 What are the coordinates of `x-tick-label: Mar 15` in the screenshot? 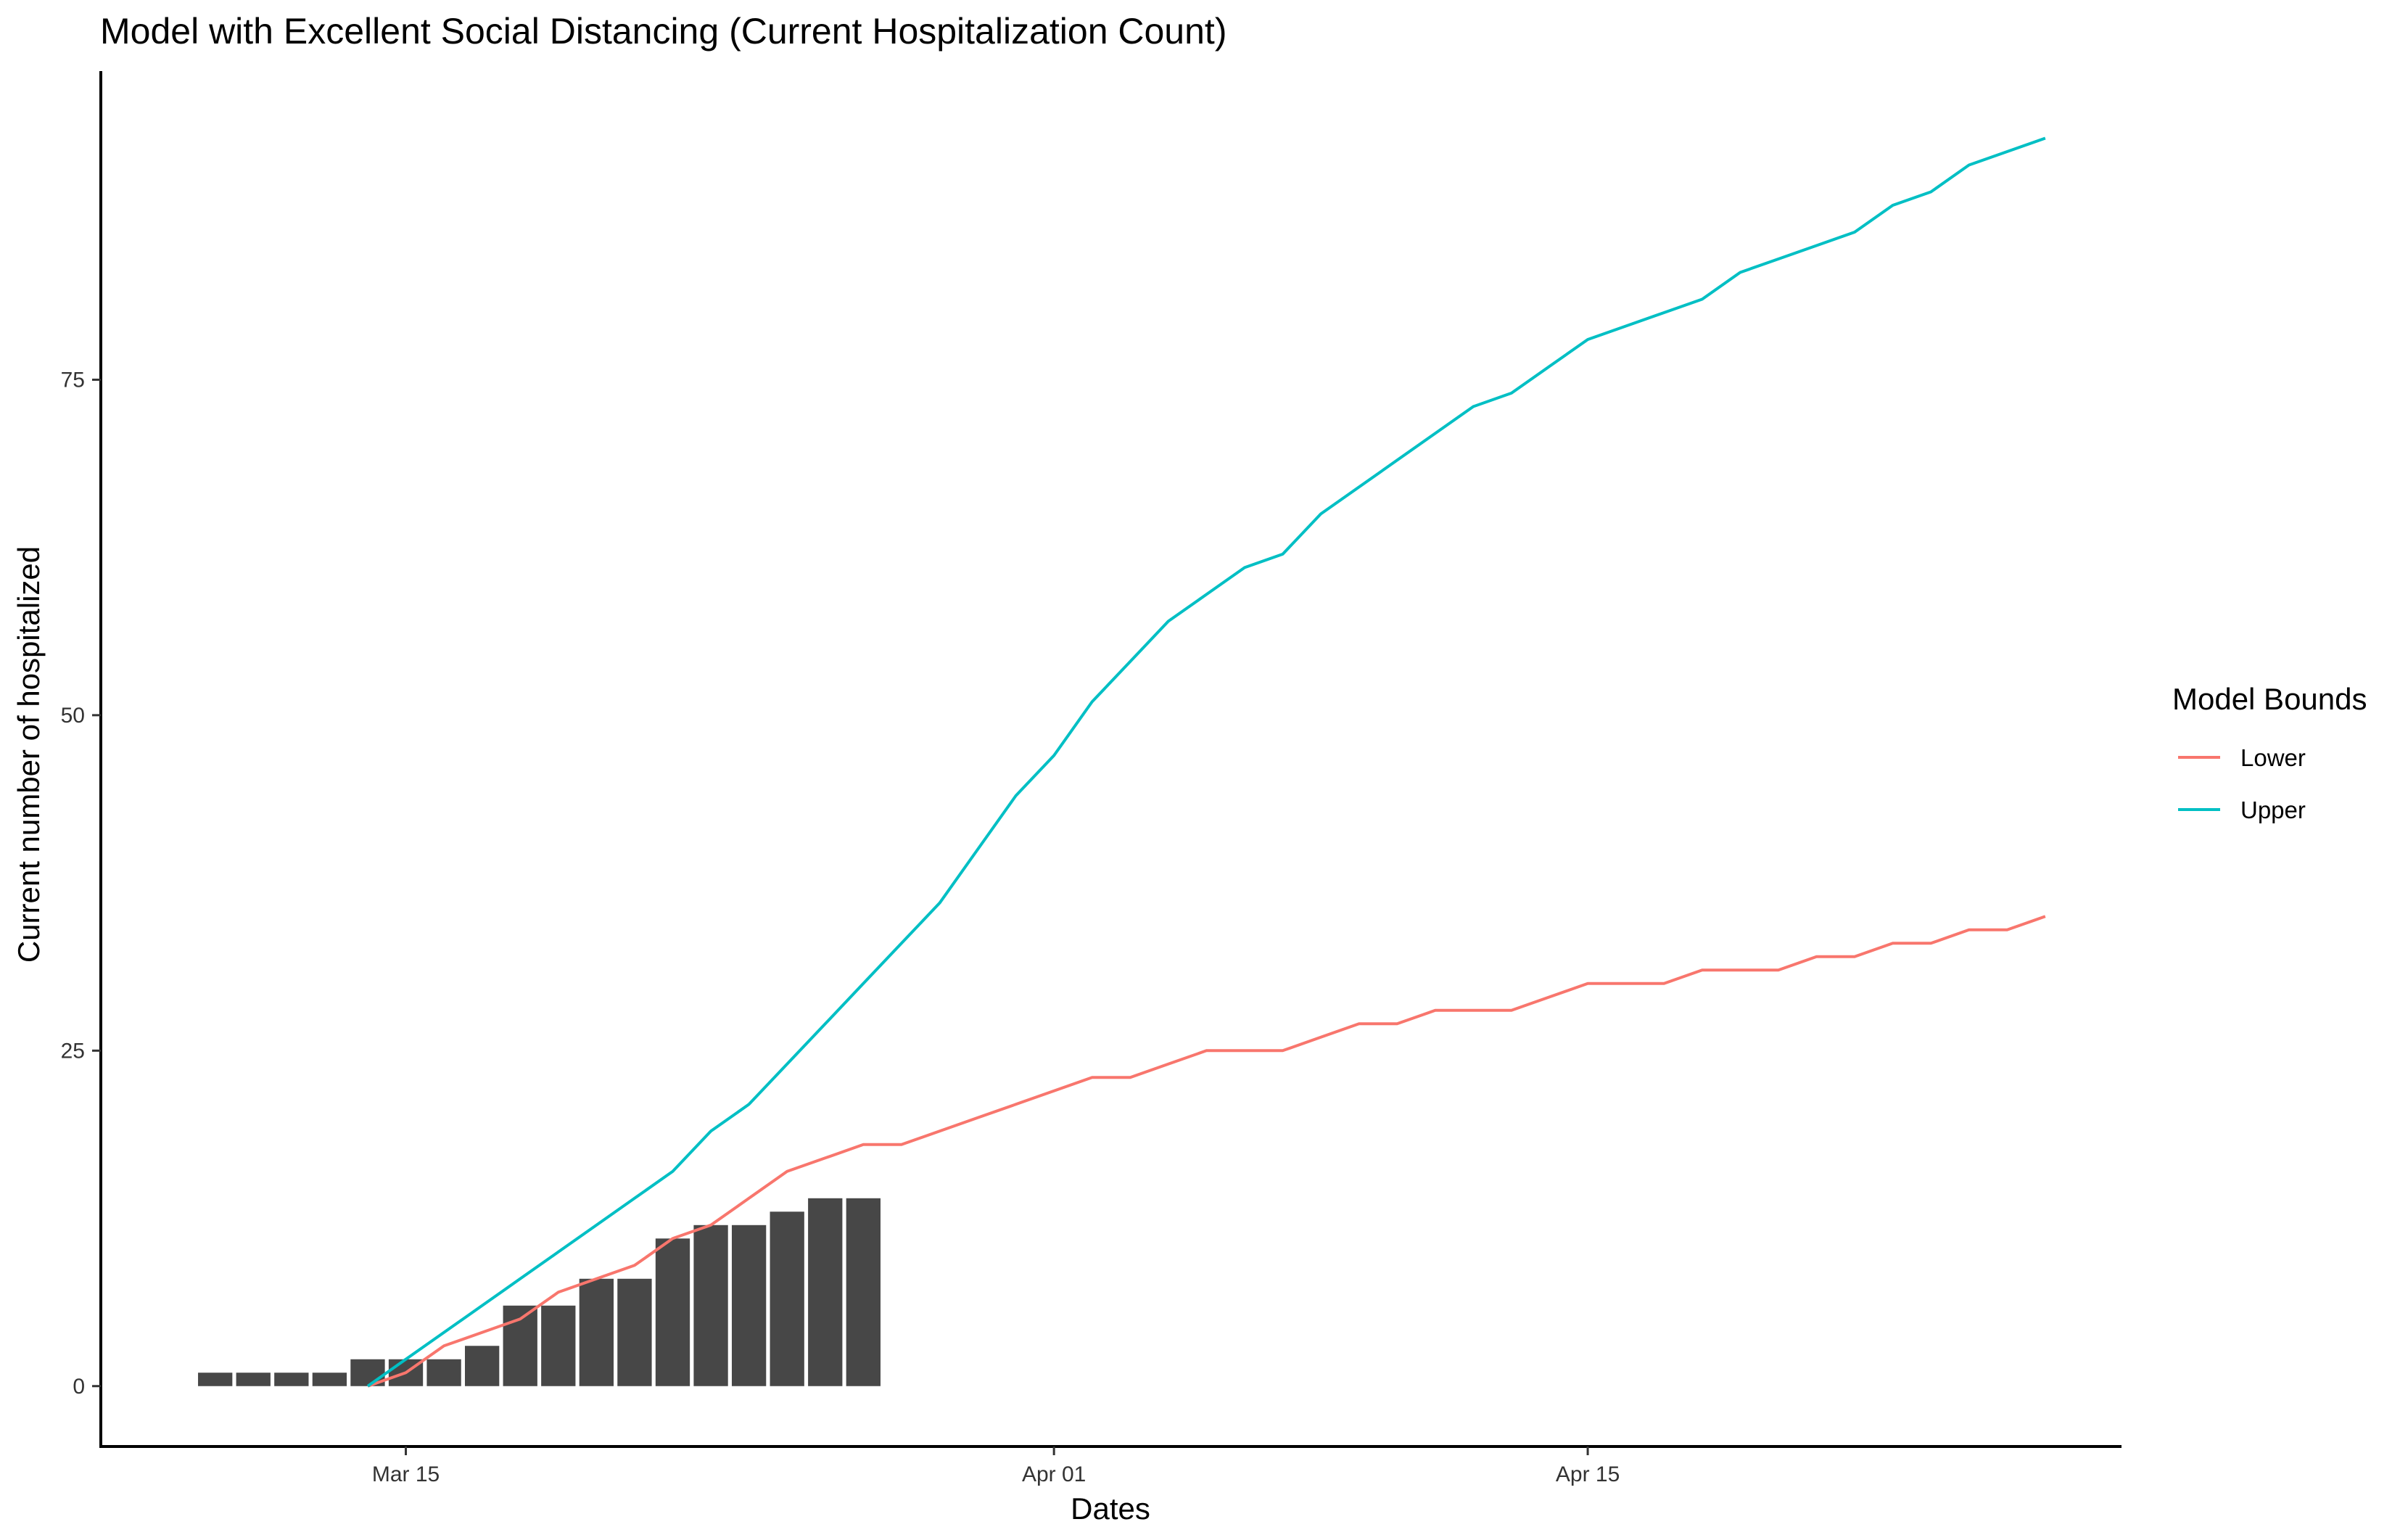 It's located at (406, 1474).